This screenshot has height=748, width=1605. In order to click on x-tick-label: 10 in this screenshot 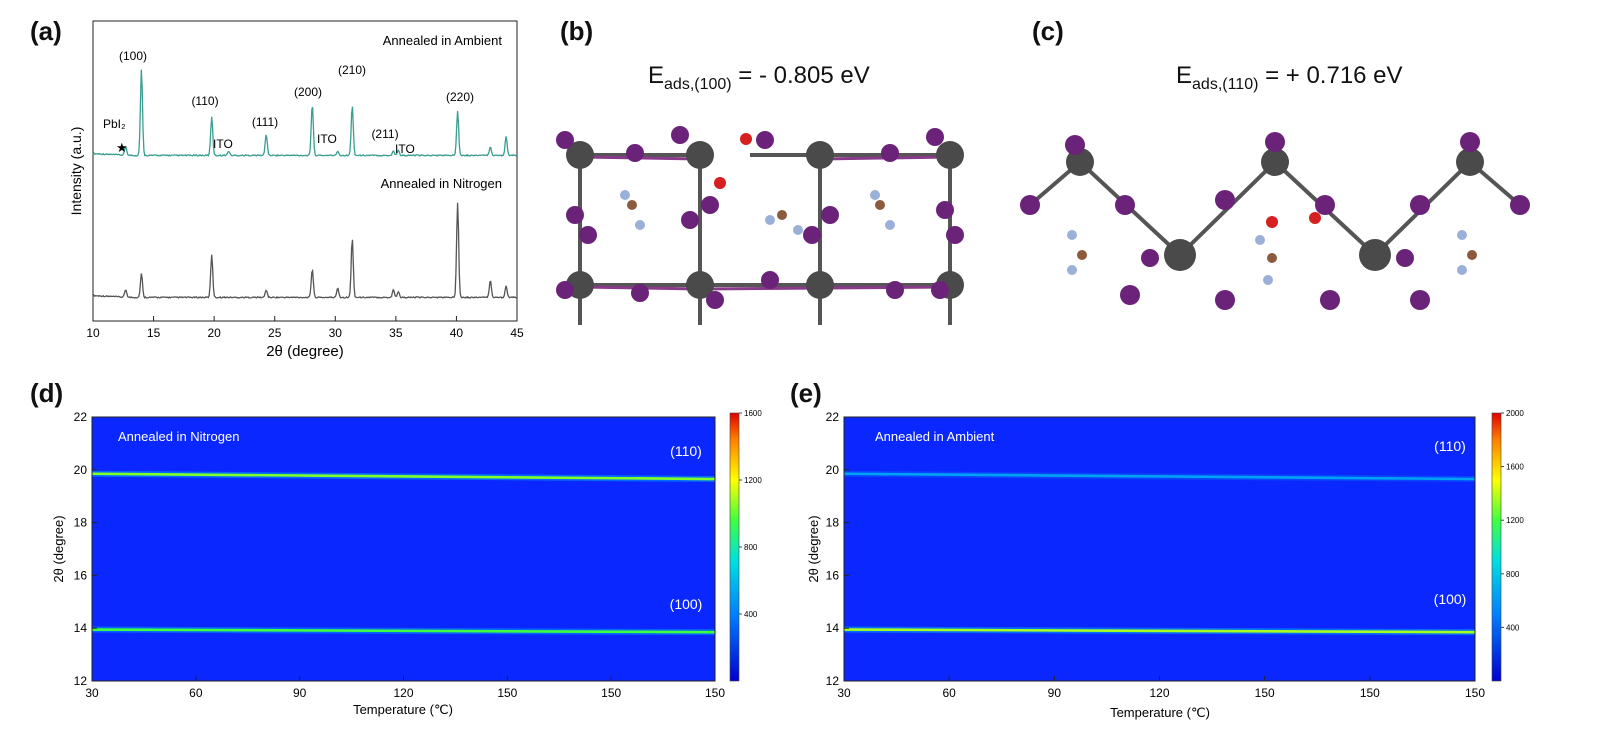, I will do `click(93, 333)`.